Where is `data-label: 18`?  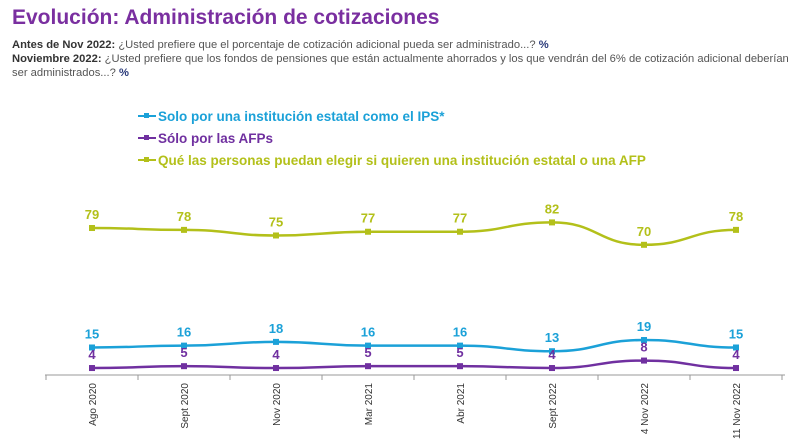 data-label: 18 is located at coordinates (276, 328).